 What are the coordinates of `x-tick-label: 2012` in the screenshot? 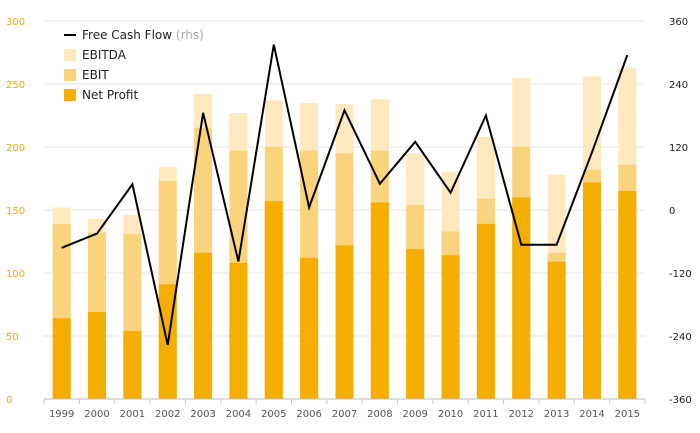 It's located at (521, 414).